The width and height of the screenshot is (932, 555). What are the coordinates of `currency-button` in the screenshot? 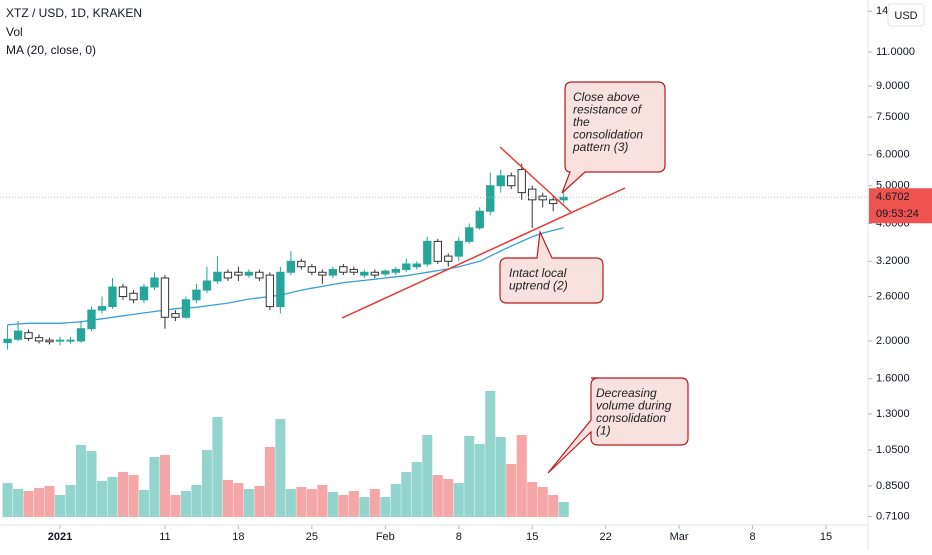 It's located at (906, 15).